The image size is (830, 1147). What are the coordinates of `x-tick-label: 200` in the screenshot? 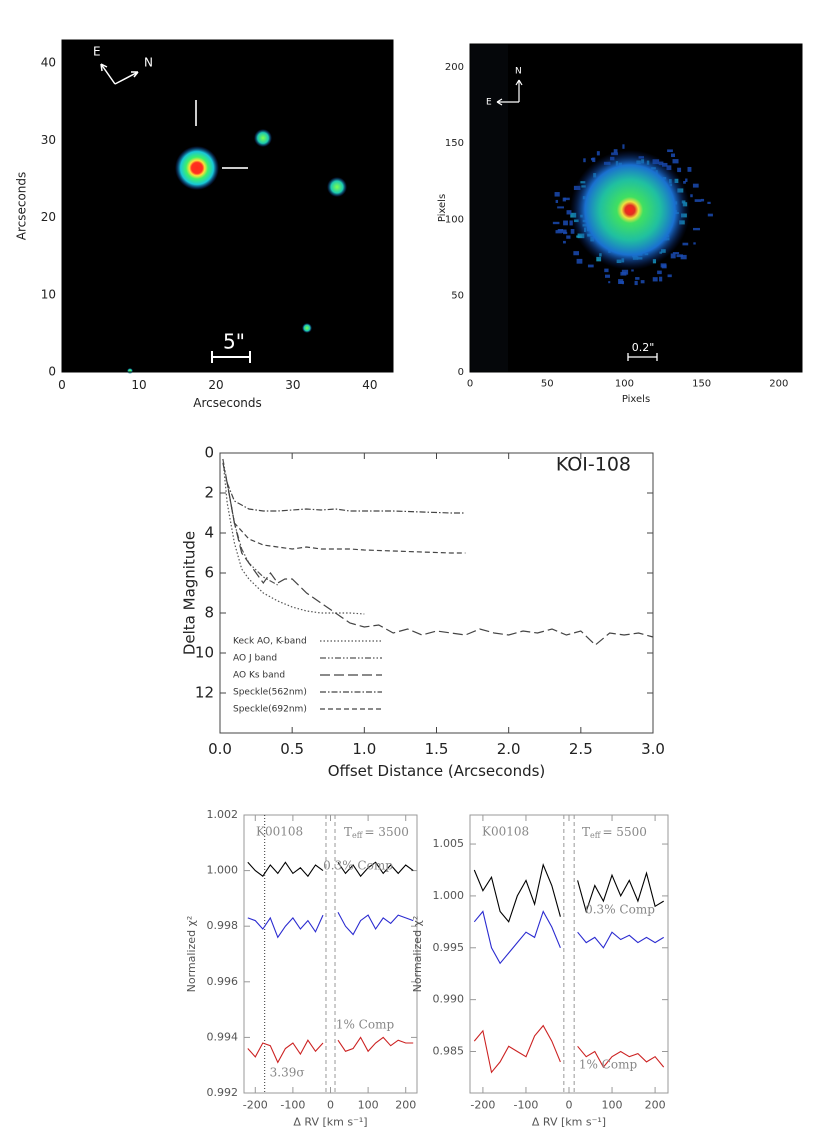 It's located at (655, 1104).